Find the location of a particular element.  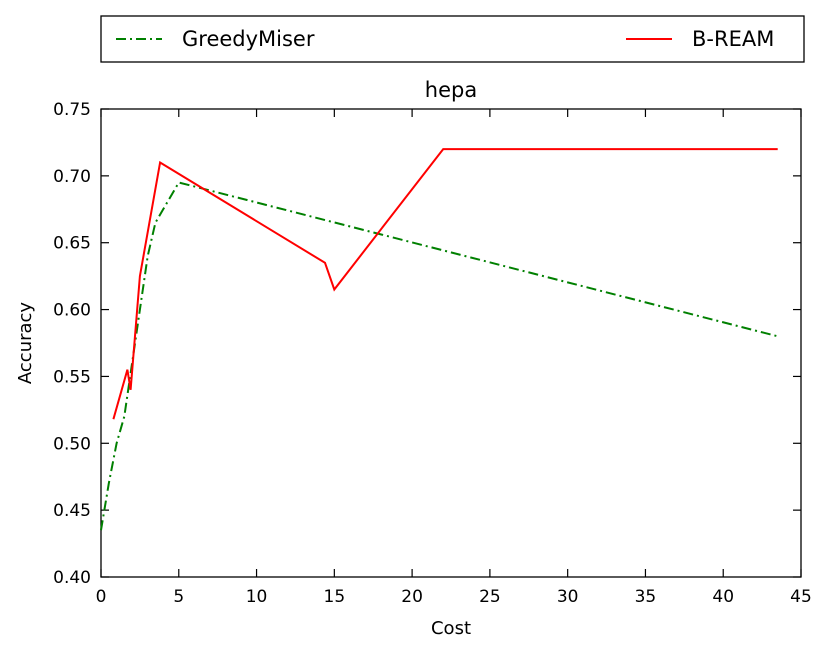

y-tick-label: 0.40 is located at coordinates (72, 578).